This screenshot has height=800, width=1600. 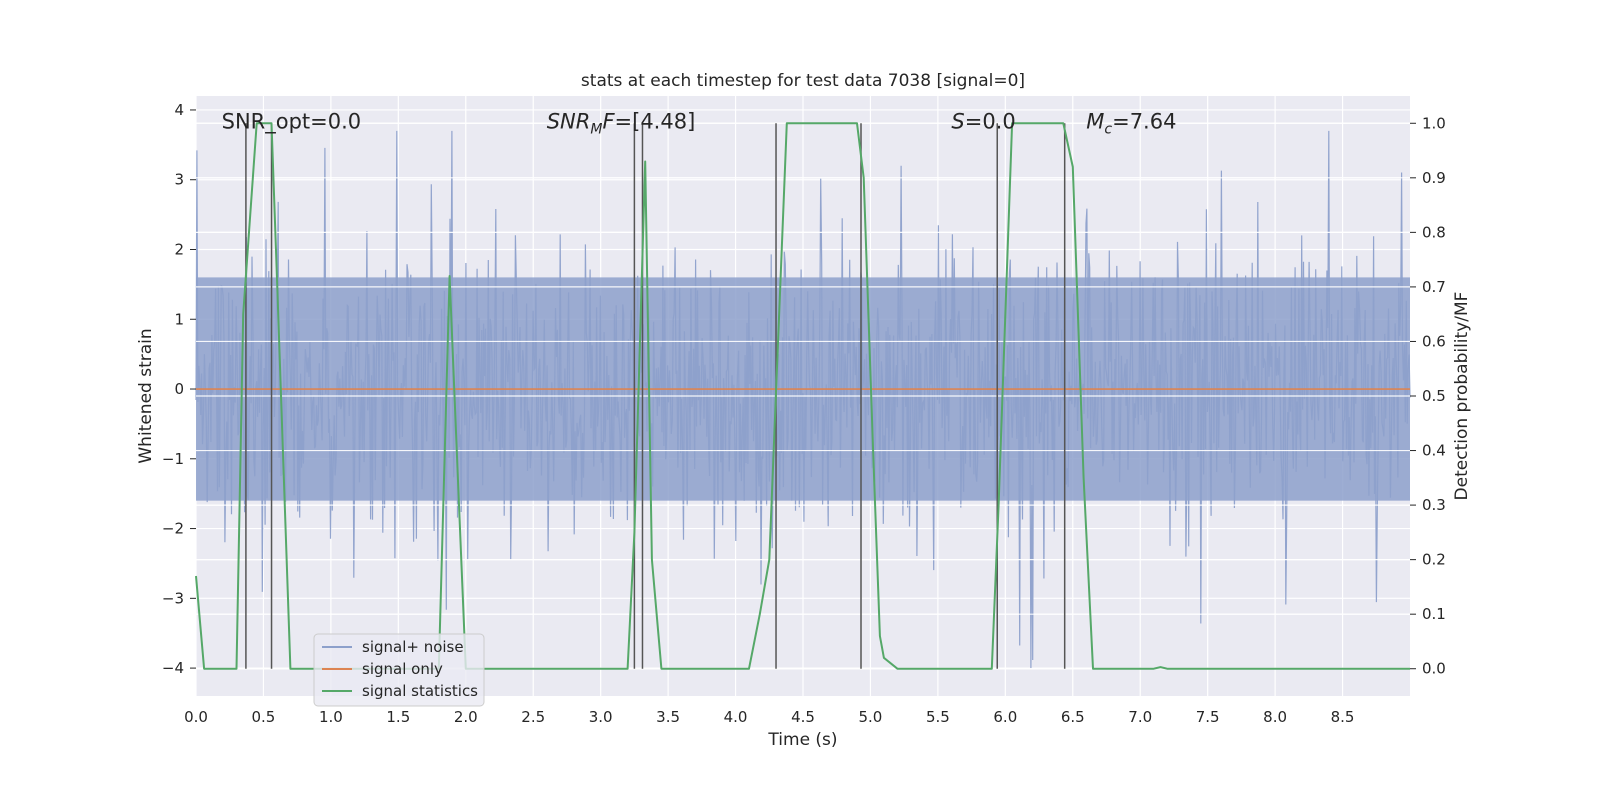 I want to click on legend-entry-signal-statistics: signal statistics, so click(x=420, y=691).